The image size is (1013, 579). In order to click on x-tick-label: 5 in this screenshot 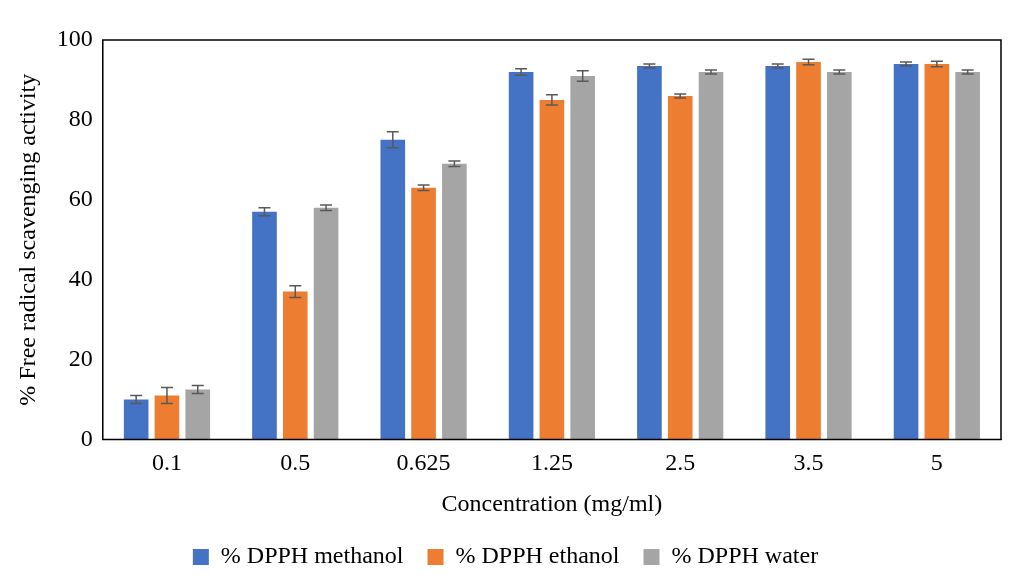, I will do `click(936, 462)`.